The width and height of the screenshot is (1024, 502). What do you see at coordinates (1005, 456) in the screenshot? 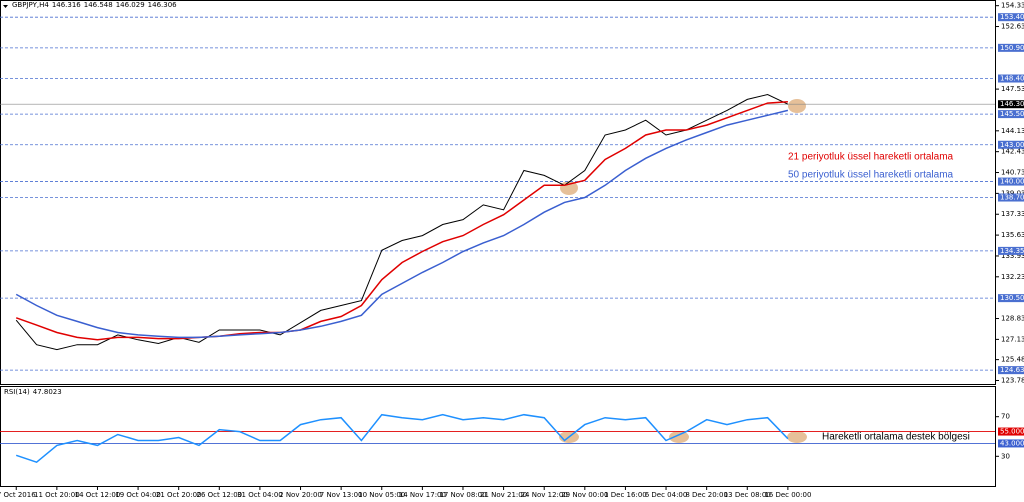
I see `y-tick-label: 30` at bounding box center [1005, 456].